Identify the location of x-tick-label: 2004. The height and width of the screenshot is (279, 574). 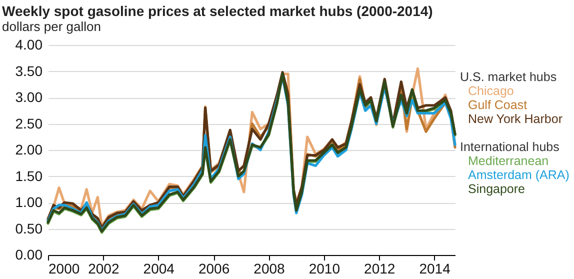
(159, 268).